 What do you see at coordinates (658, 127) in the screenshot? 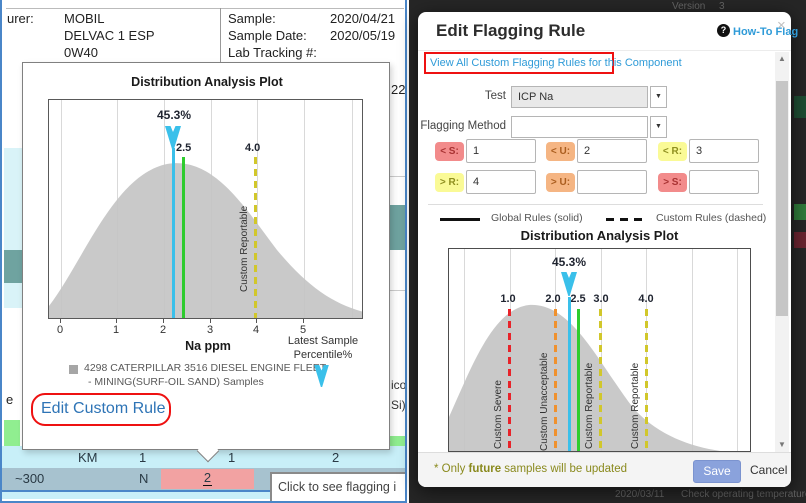
I see `flagging-method-dropdown-button: ▼` at bounding box center [658, 127].